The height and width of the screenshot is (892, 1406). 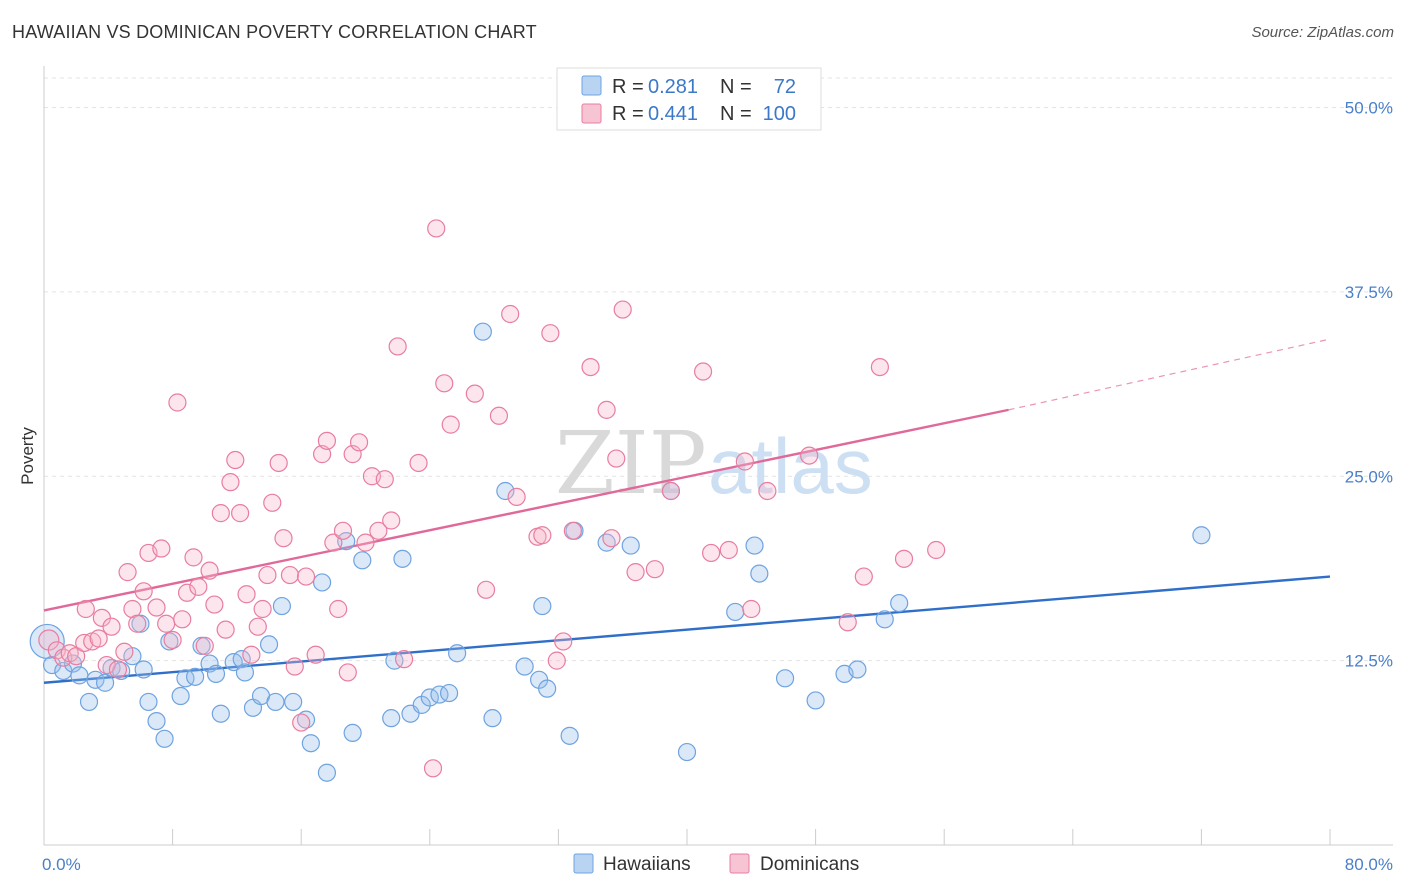 What do you see at coordinates (736, 114) in the screenshot?
I see `legend-n-label-dominicans: N =` at bounding box center [736, 114].